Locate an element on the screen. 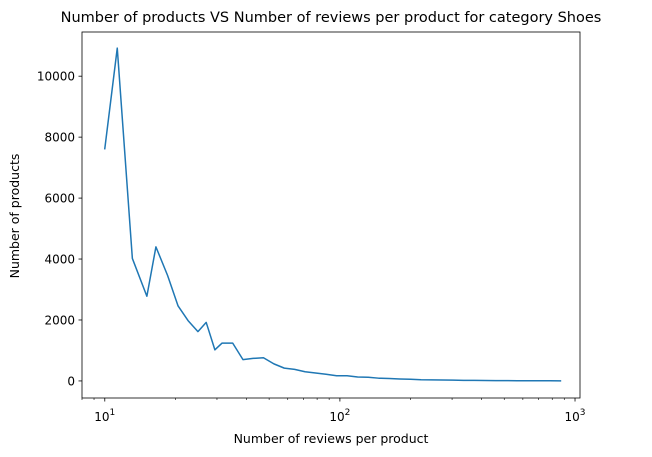 This screenshot has height=457, width=652. y-tick-label: 0 is located at coordinates (71, 381).